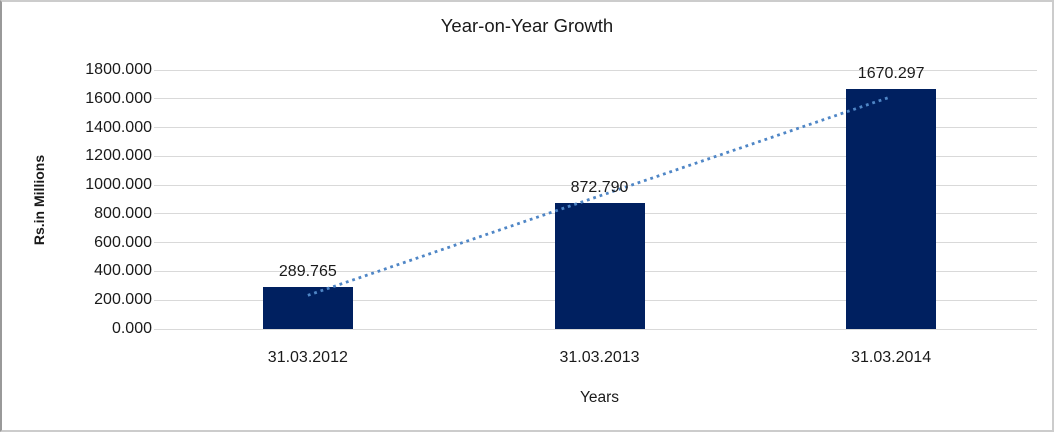 This screenshot has height=432, width=1054. Describe the element at coordinates (123, 271) in the screenshot. I see `y-tick-label: 400.000` at that location.